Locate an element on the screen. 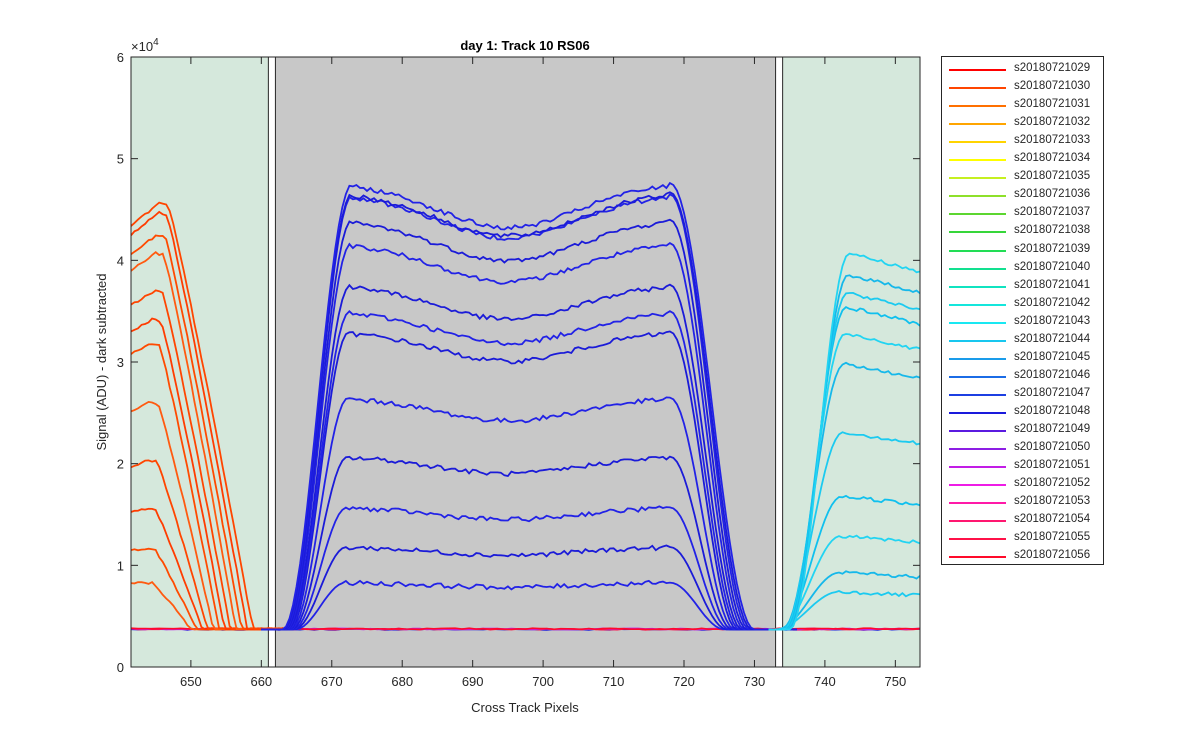  legend-label: s20180721036 is located at coordinates (1052, 194).